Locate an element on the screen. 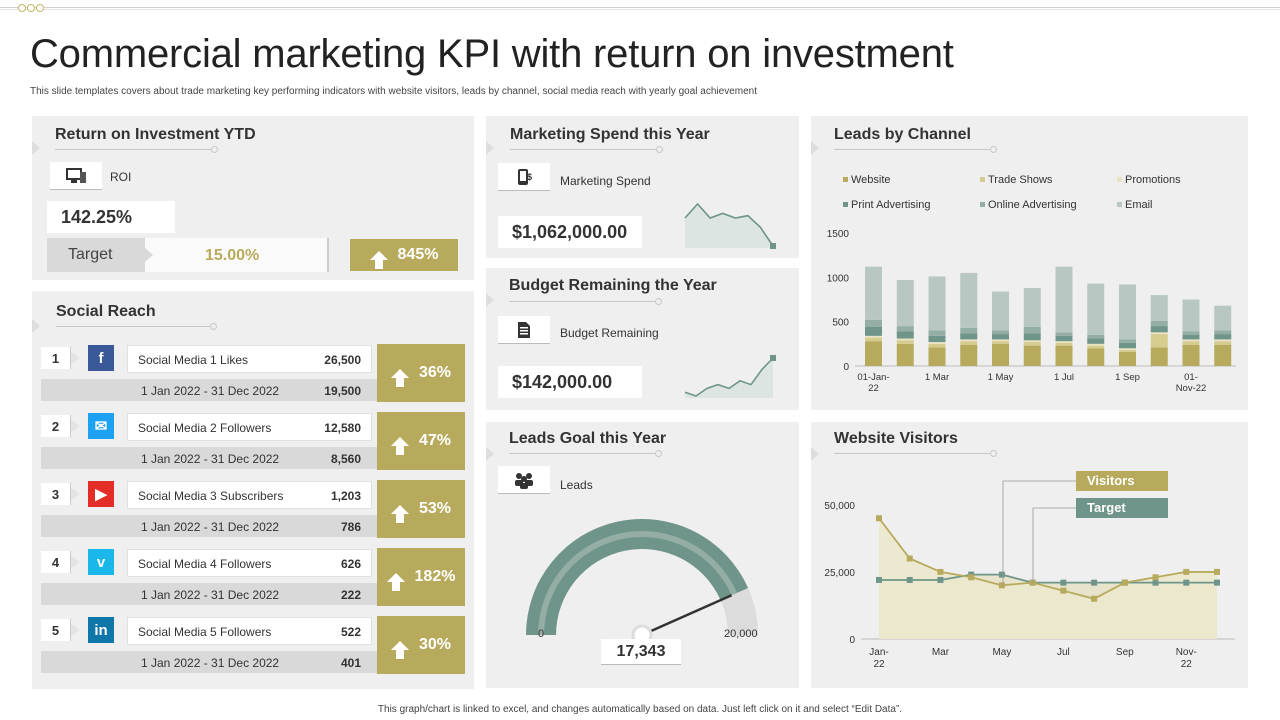 Image resolution: width=1280 pixels, height=720 pixels. social-period-row: 1 Jan 2022 - 31 Dec 2022 222 is located at coordinates (209, 594).